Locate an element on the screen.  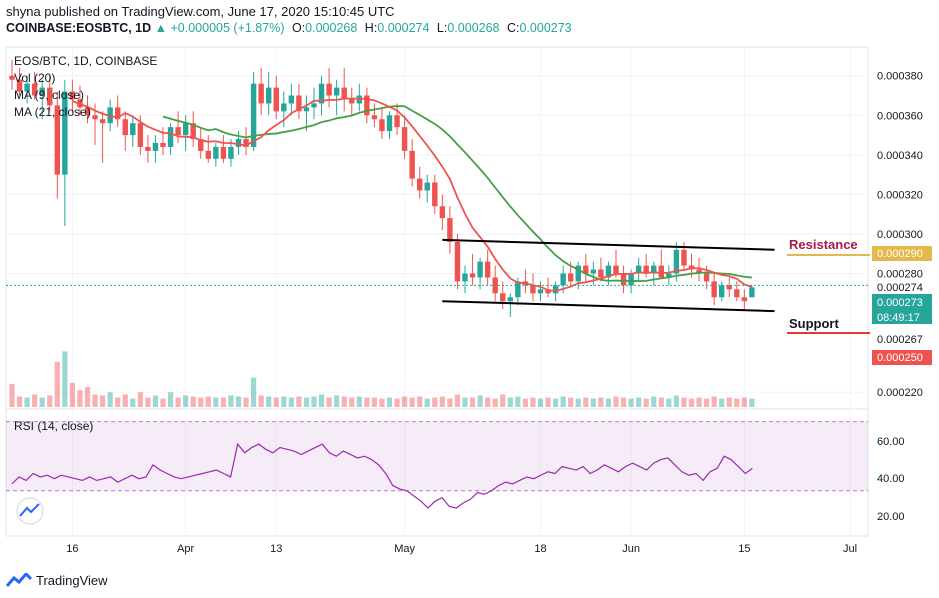
legend-title: EOS/BTC, 1D, COINBASE is located at coordinates (85, 61).